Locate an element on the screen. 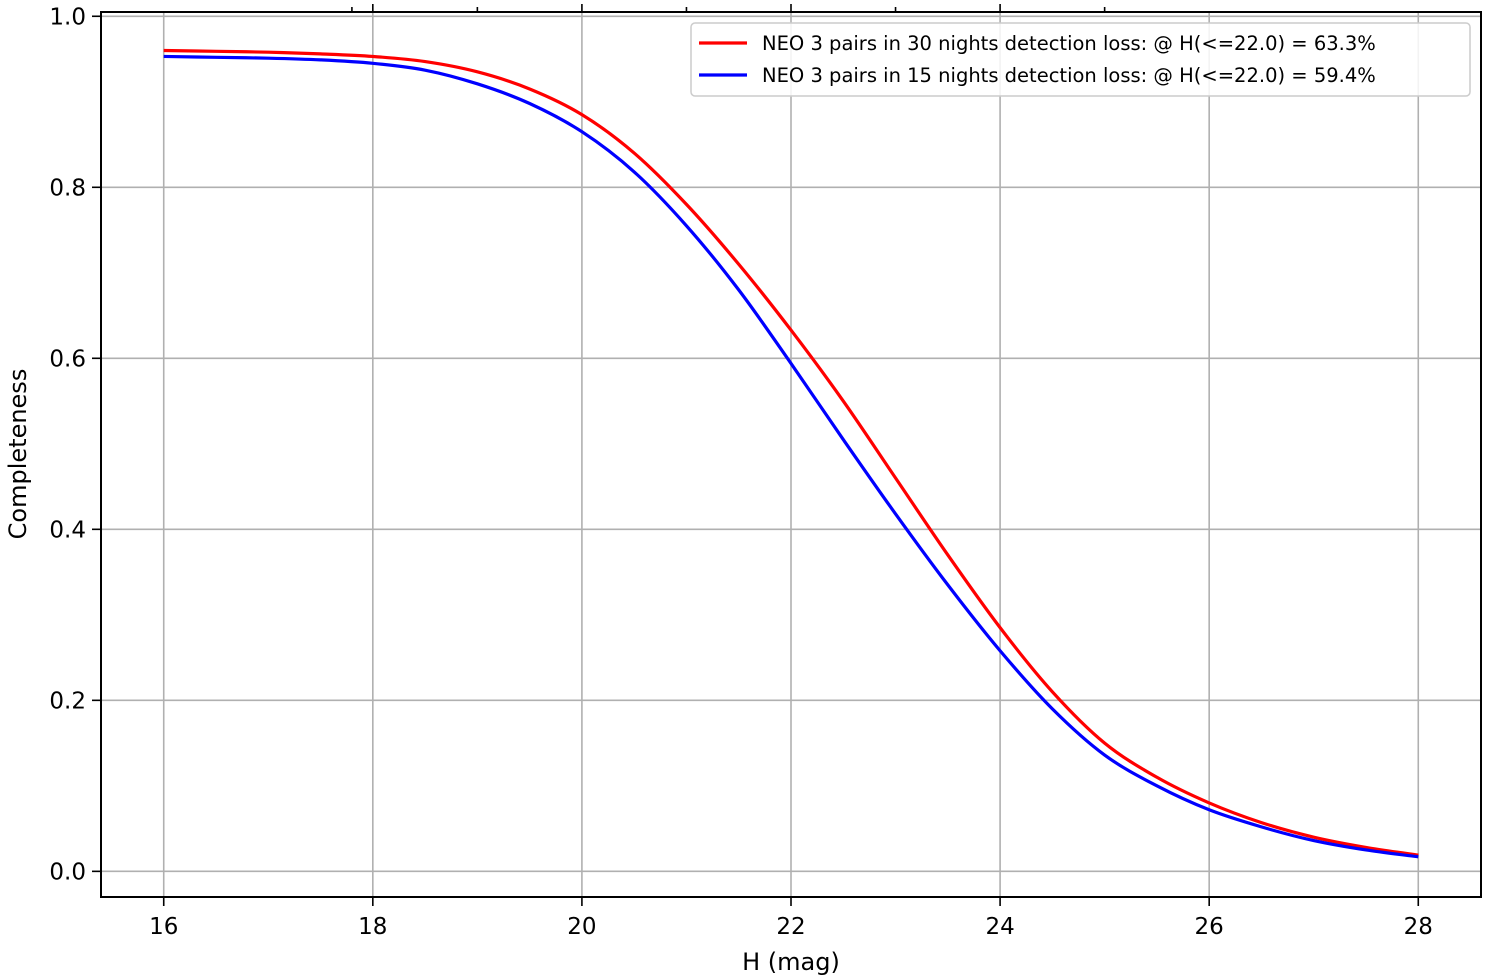  x-tick-label: 28 is located at coordinates (1418, 927).